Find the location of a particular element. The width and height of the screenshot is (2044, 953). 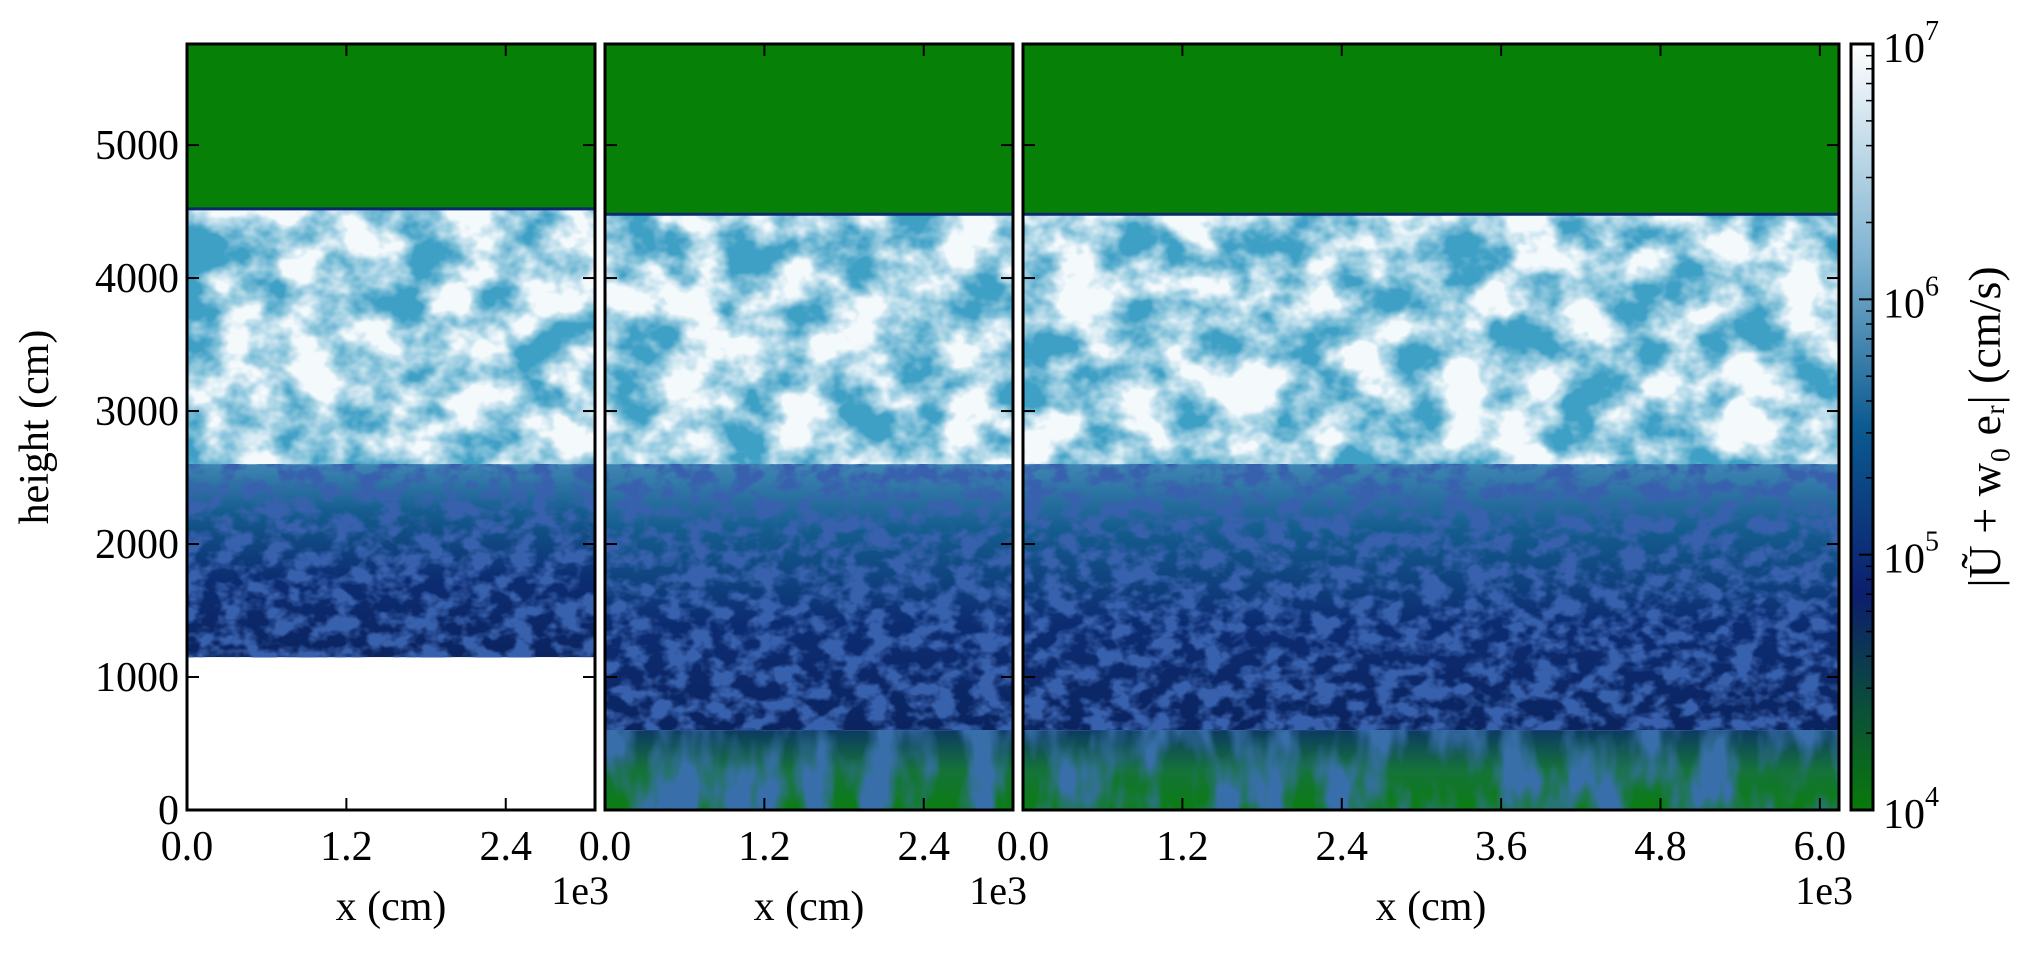

y-tick-label: 5000 is located at coordinates (137, 146).